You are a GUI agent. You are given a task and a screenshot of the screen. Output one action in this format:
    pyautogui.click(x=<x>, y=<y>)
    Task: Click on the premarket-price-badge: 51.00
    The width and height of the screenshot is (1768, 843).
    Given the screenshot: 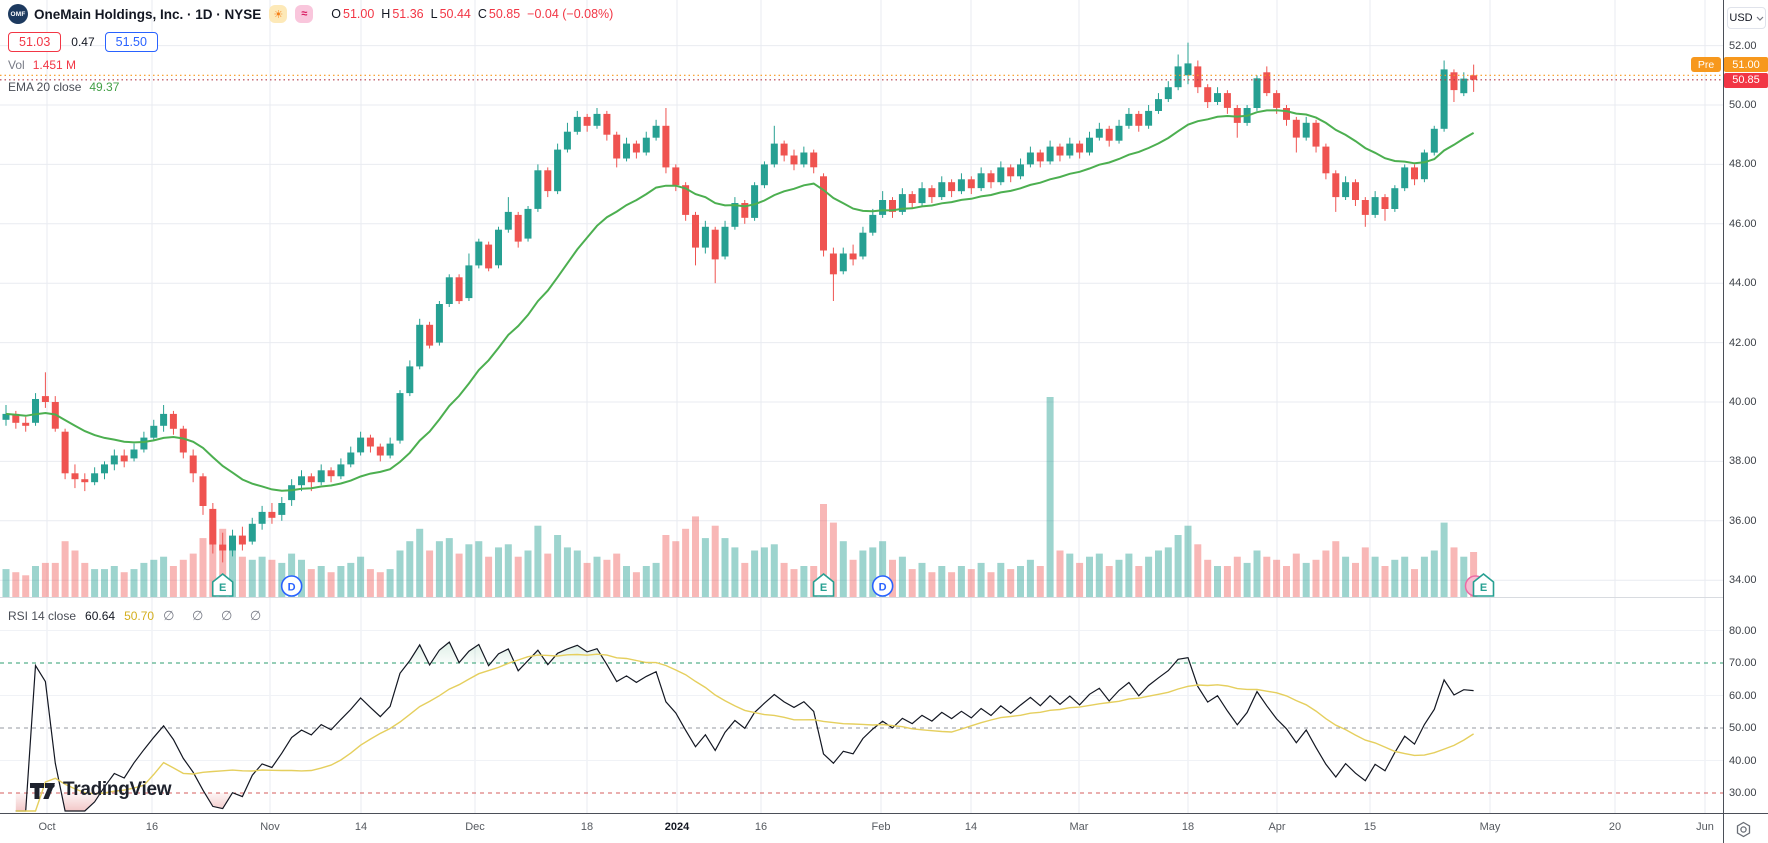 What is the action you would take?
    pyautogui.click(x=1746, y=64)
    